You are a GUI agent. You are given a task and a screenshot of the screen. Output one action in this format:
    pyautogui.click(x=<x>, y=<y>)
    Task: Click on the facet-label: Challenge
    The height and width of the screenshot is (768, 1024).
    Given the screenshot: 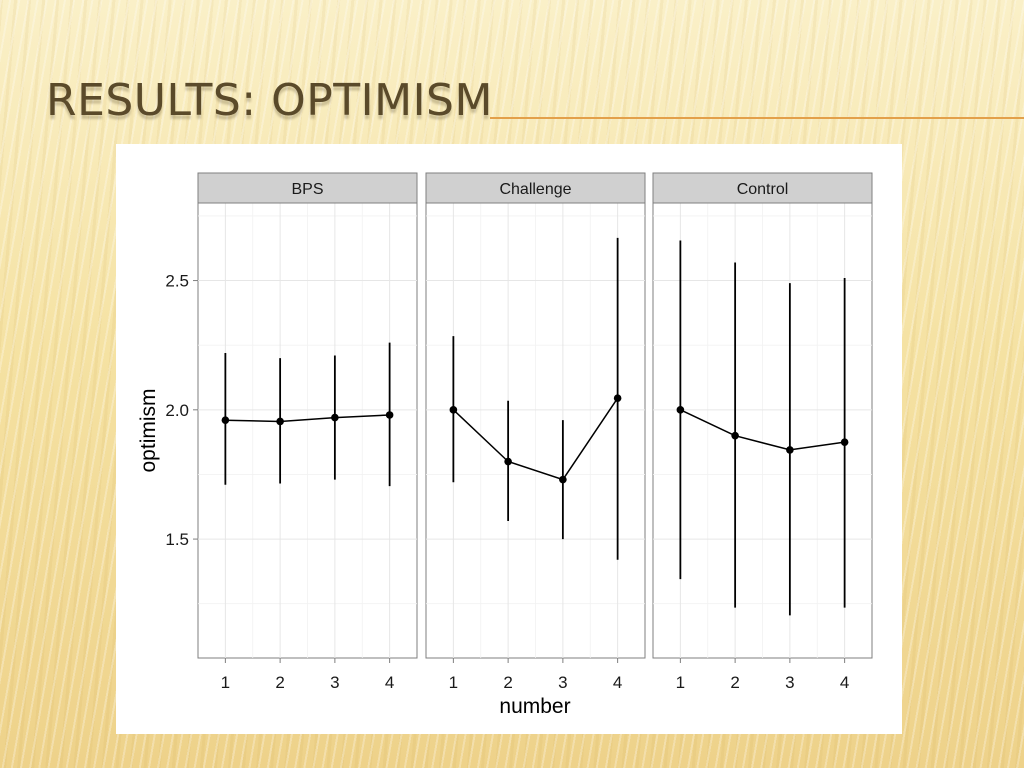 What is the action you would take?
    pyautogui.click(x=535, y=189)
    